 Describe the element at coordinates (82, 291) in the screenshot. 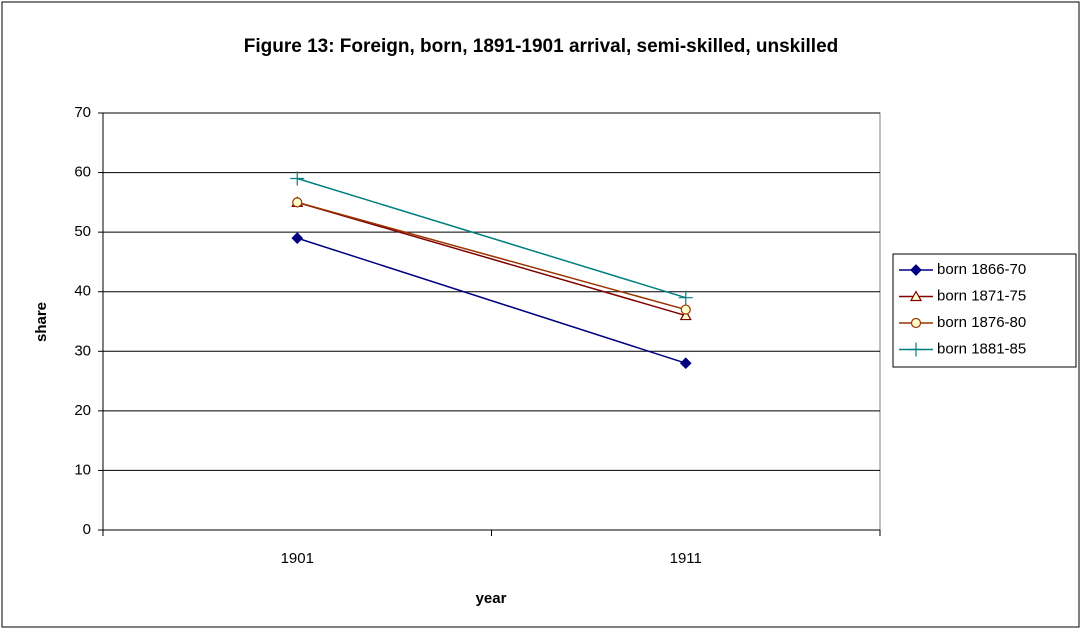

I see `y-tick-label: 40` at that location.